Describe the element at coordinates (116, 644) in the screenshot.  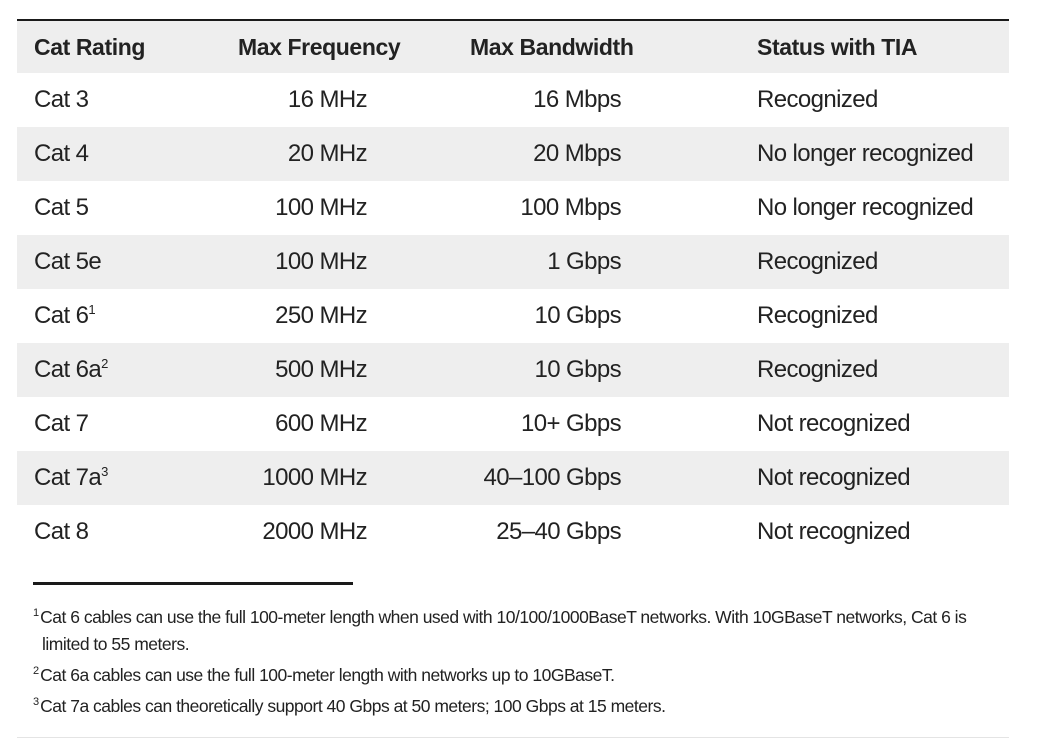
I see `footnote-continuation: limited to 55 meters.` at that location.